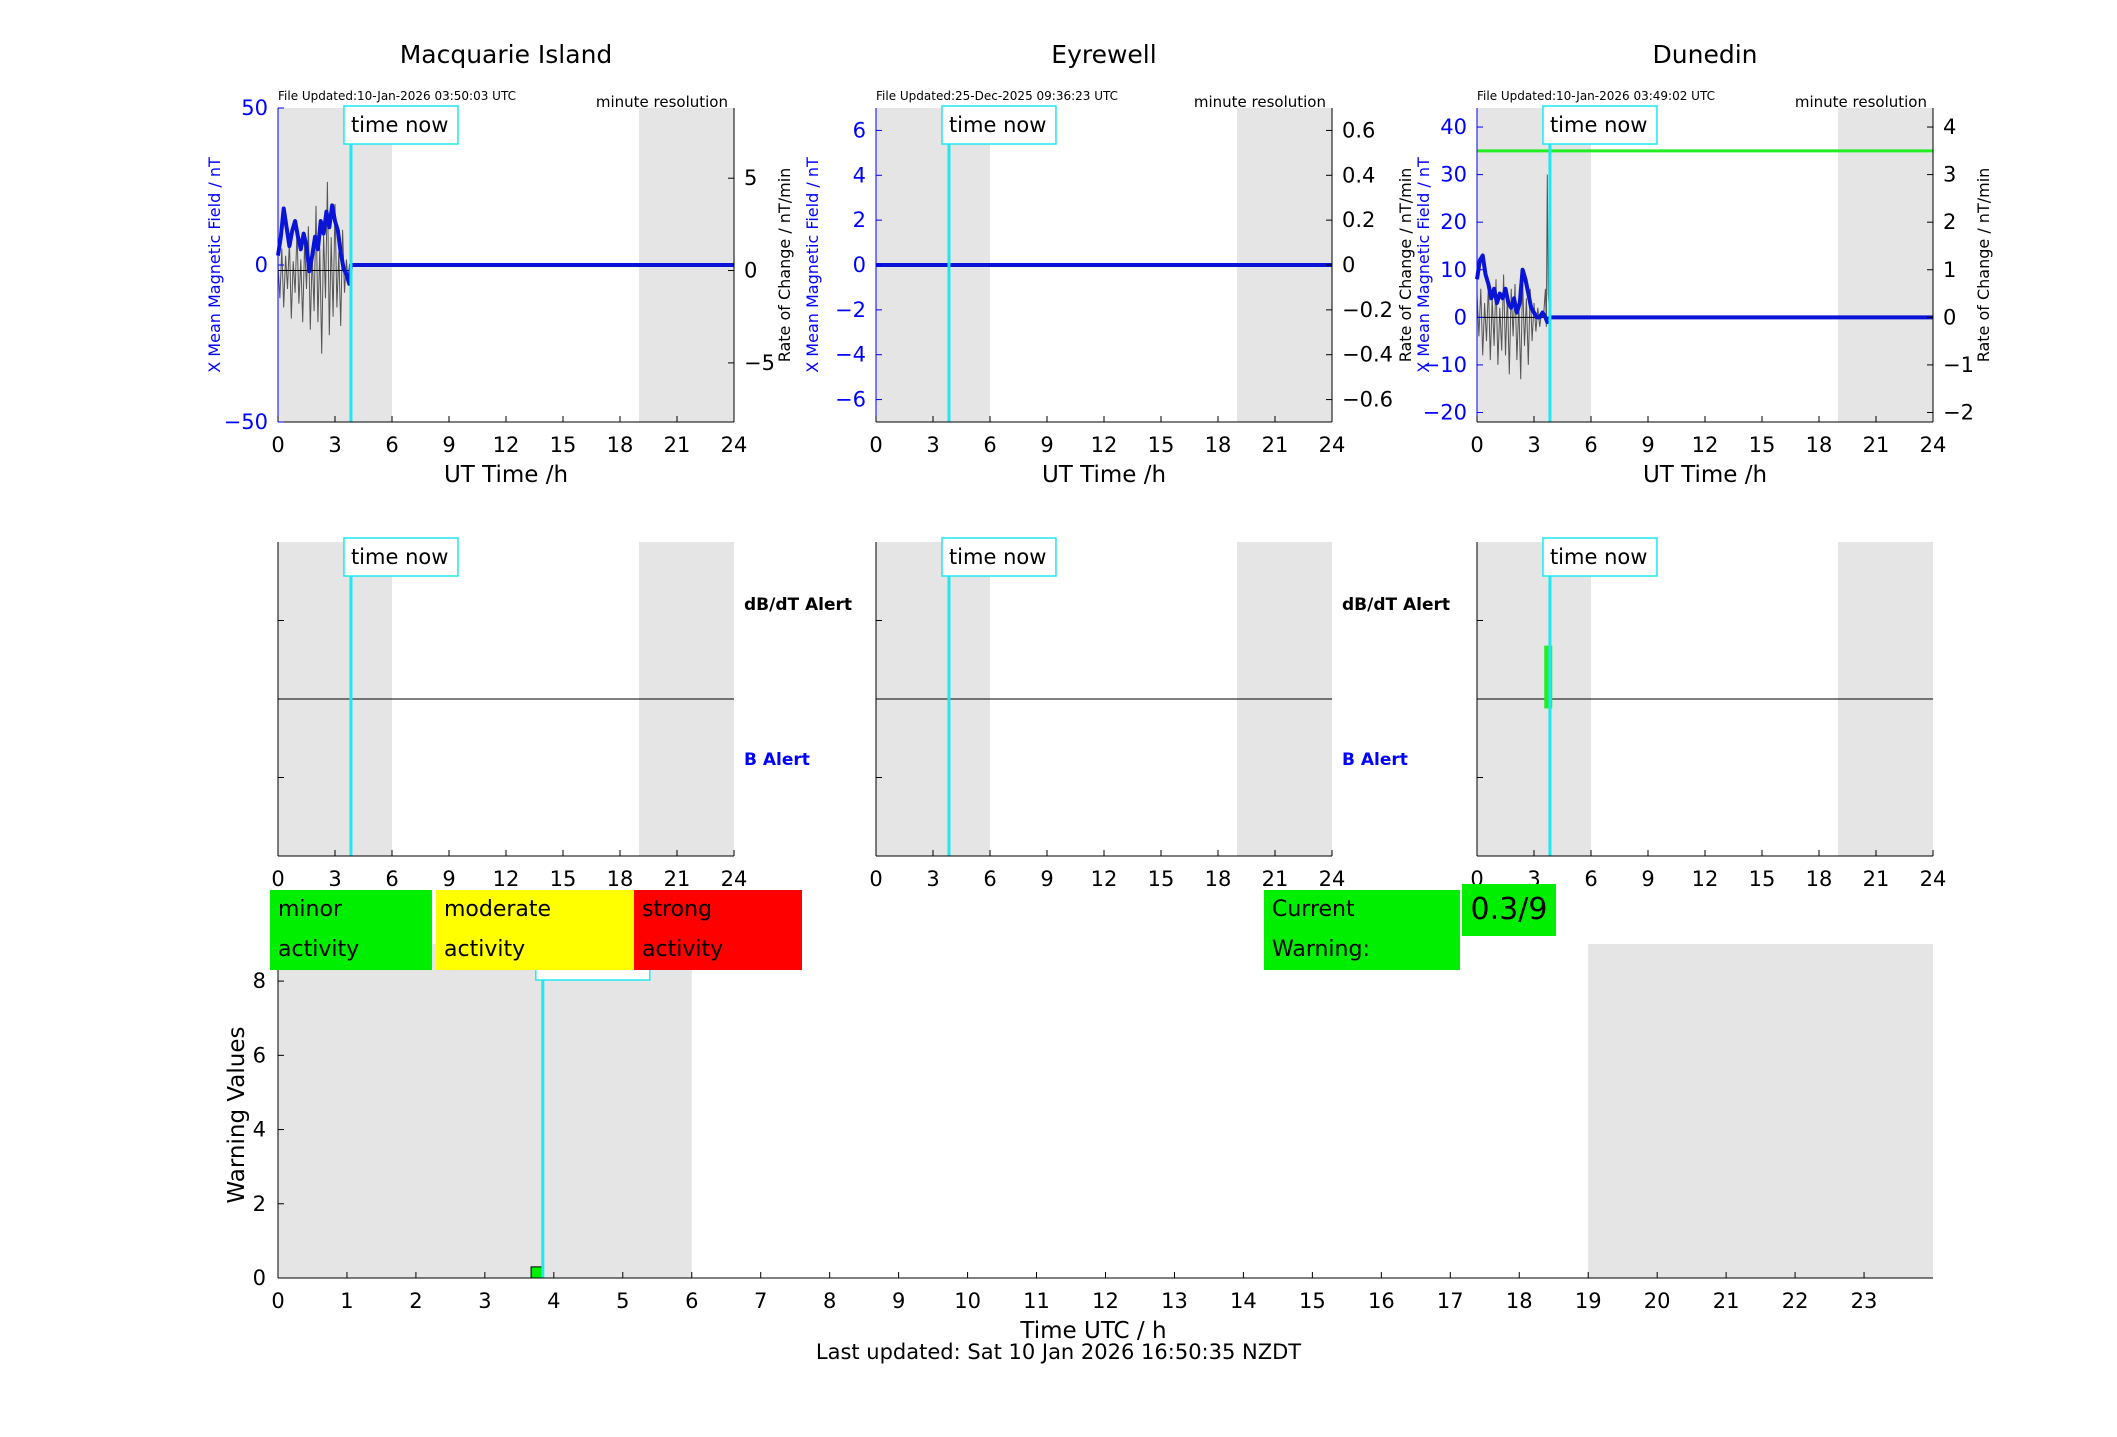 The width and height of the screenshot is (2117, 1437). Describe the element at coordinates (759, 363) in the screenshot. I see `right-tick-label: −5` at that location.